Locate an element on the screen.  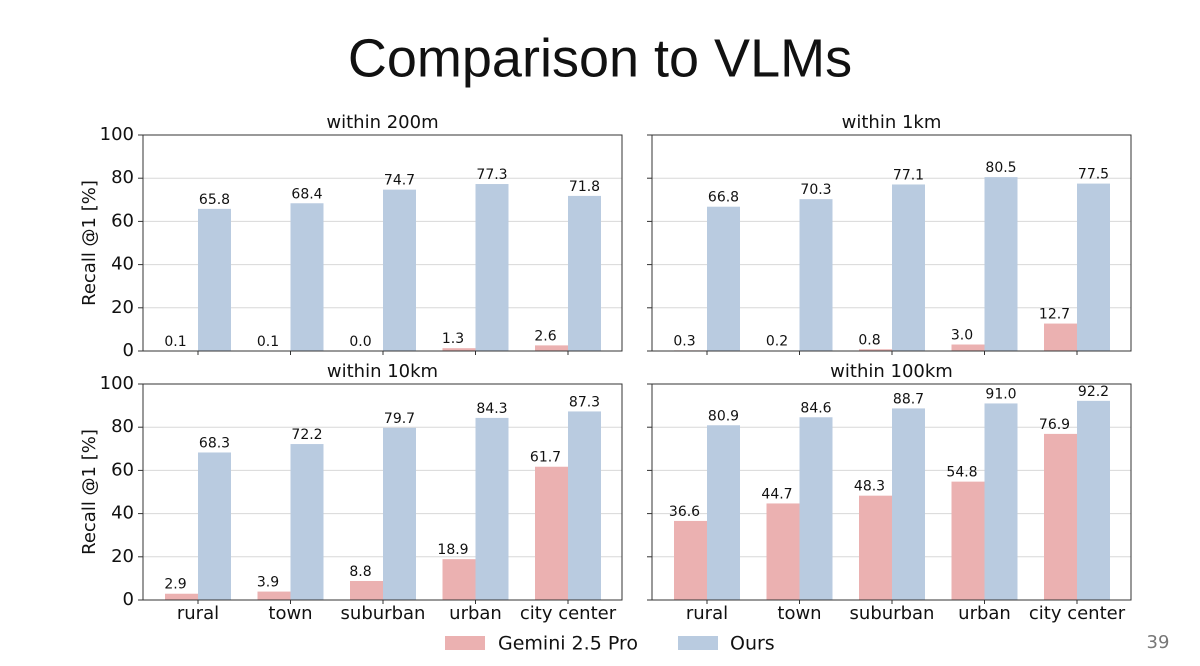
page-number: 39 is located at coordinates (1158, 642).